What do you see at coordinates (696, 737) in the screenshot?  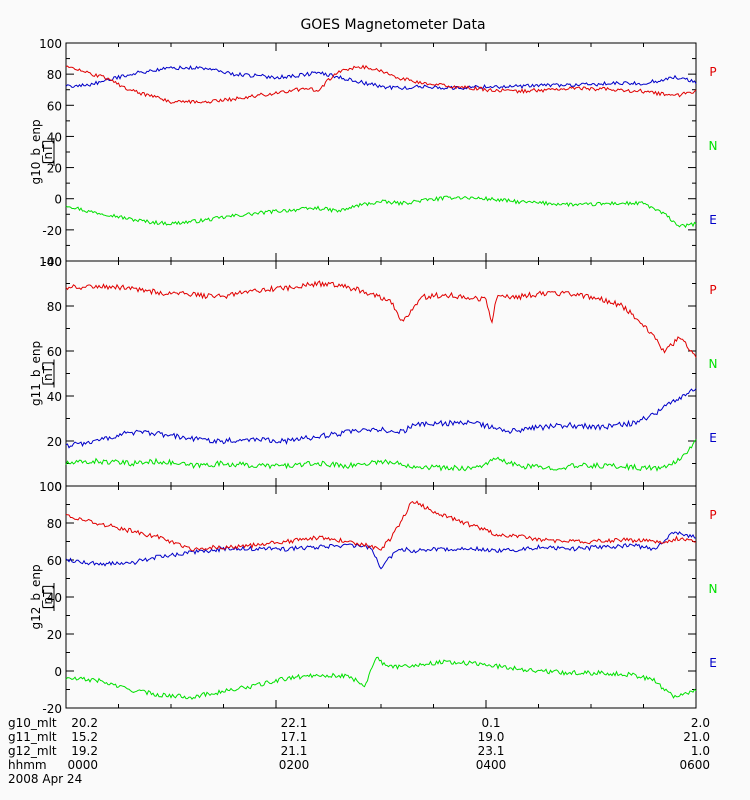 I see `footer-cell: 21.0` at bounding box center [696, 737].